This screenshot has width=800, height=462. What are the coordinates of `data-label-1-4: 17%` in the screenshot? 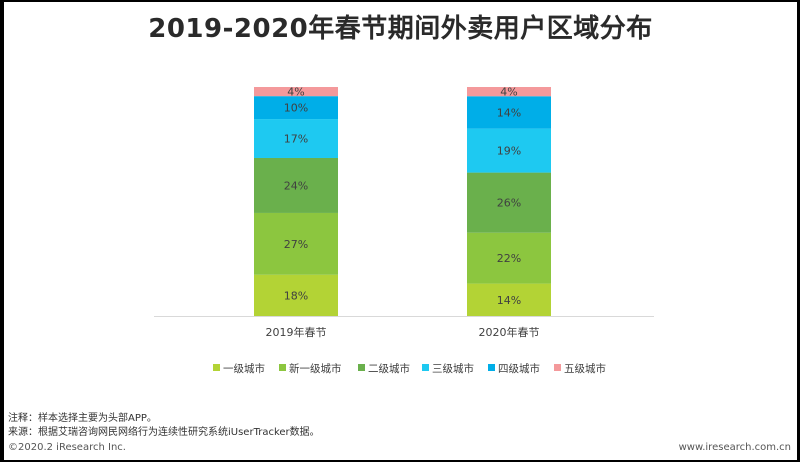 It's located at (296, 139).